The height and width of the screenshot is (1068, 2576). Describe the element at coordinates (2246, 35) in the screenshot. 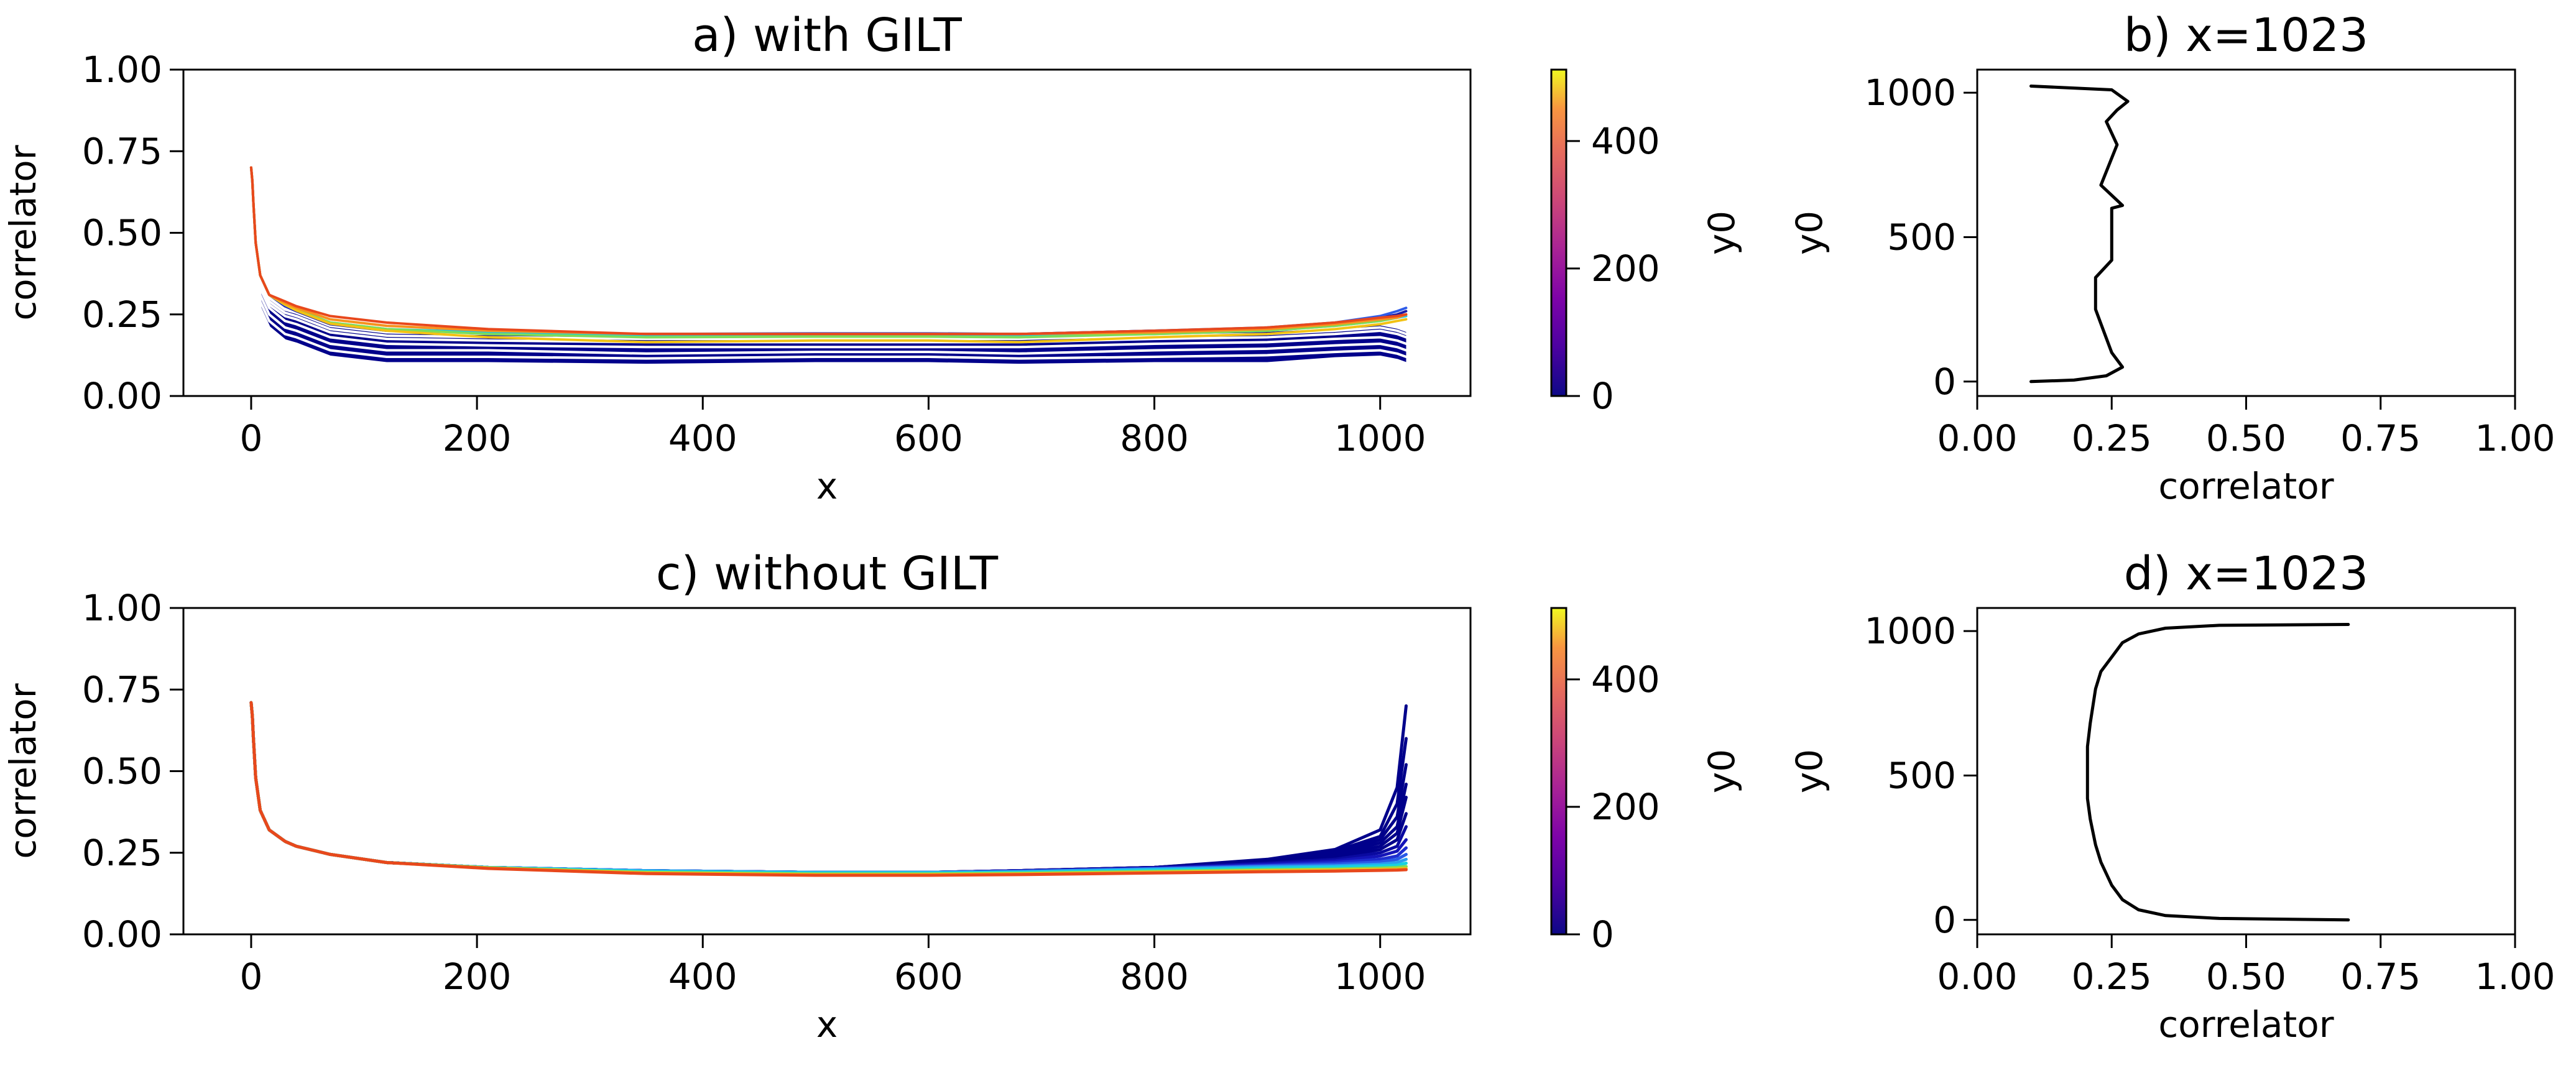

I see `panel-title: b) x=1023` at that location.